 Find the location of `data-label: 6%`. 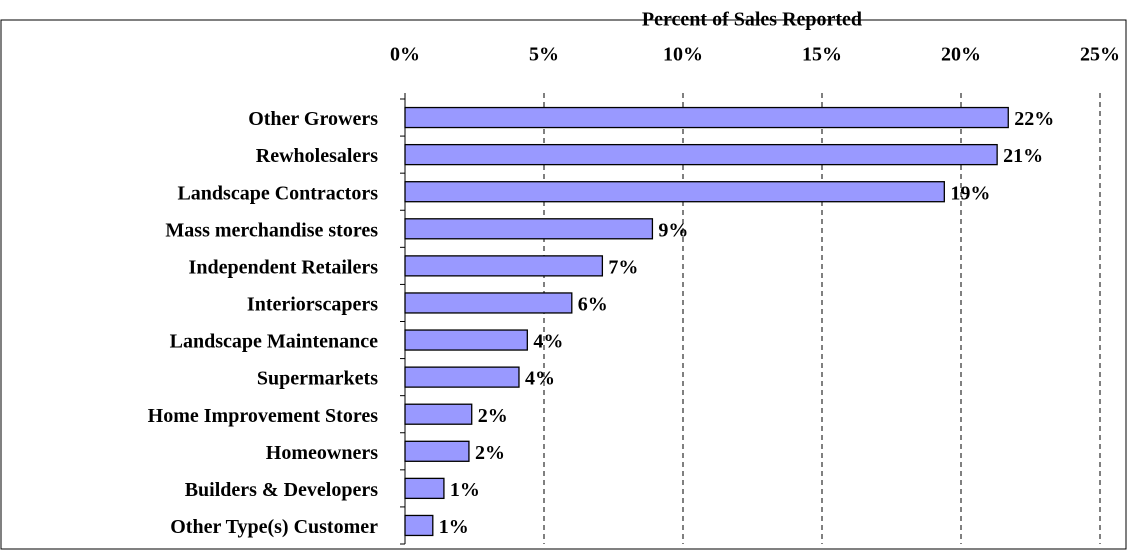

data-label: 6% is located at coordinates (593, 305).